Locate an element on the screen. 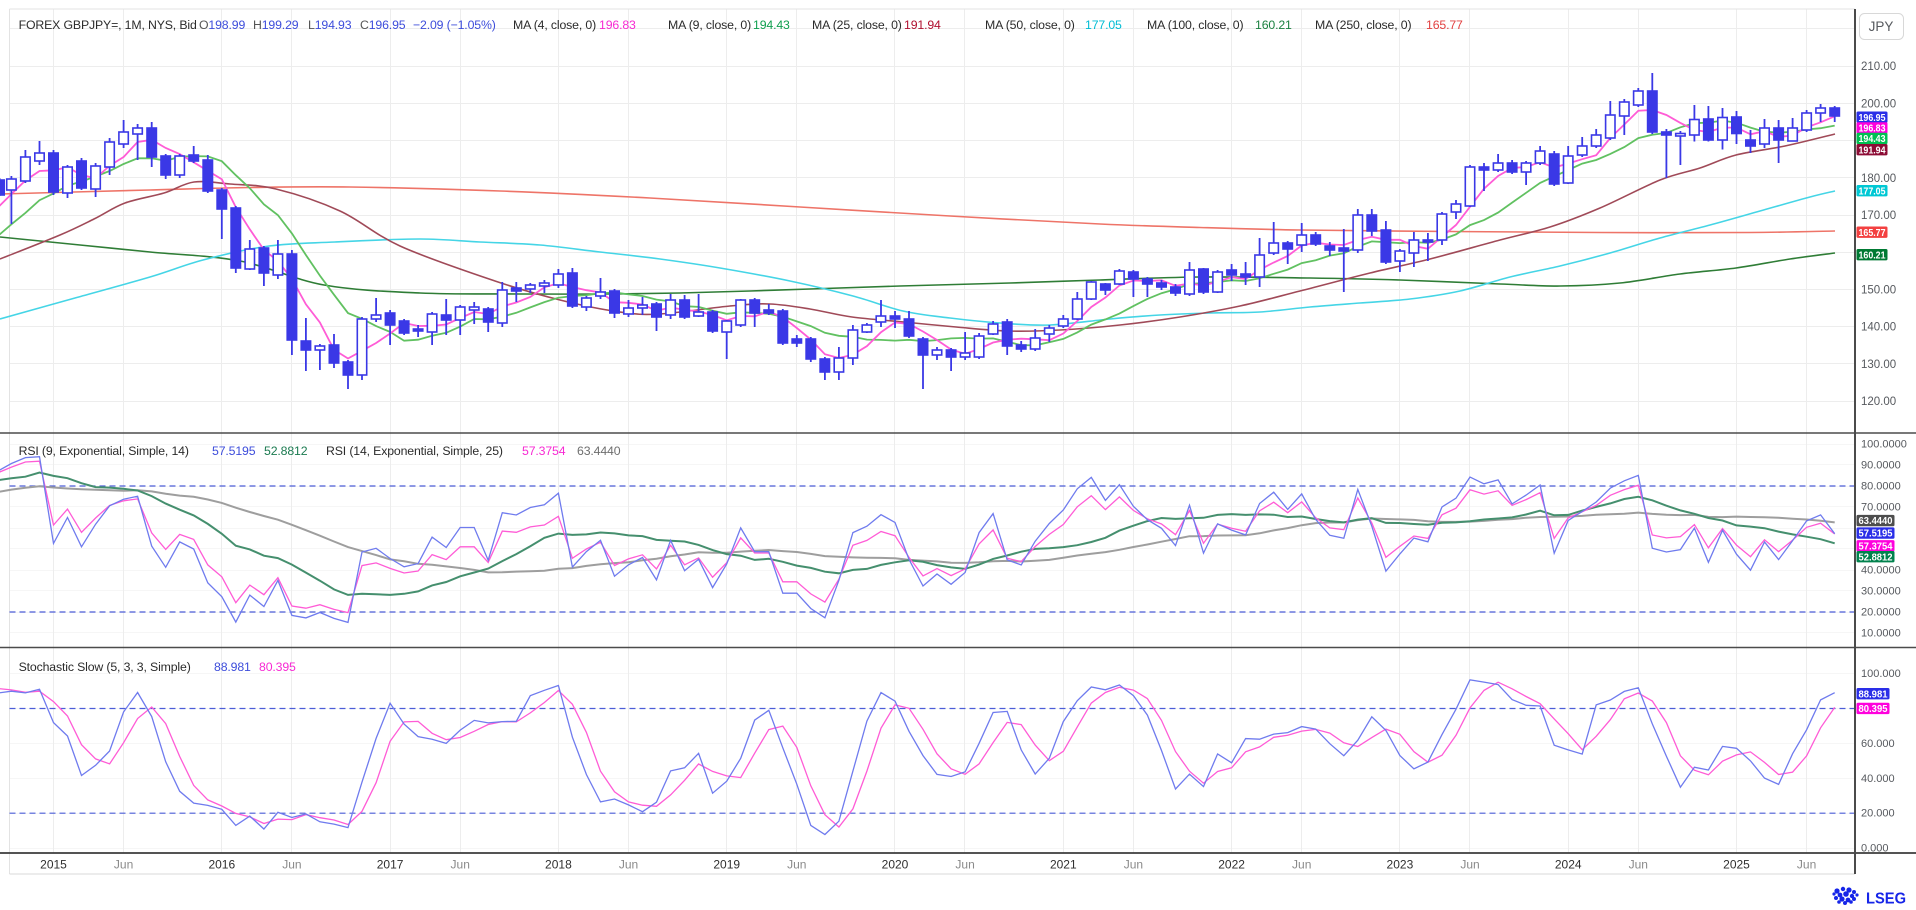 This screenshot has height=910, width=1916. svg-text: 2019 is located at coordinates (726, 865).